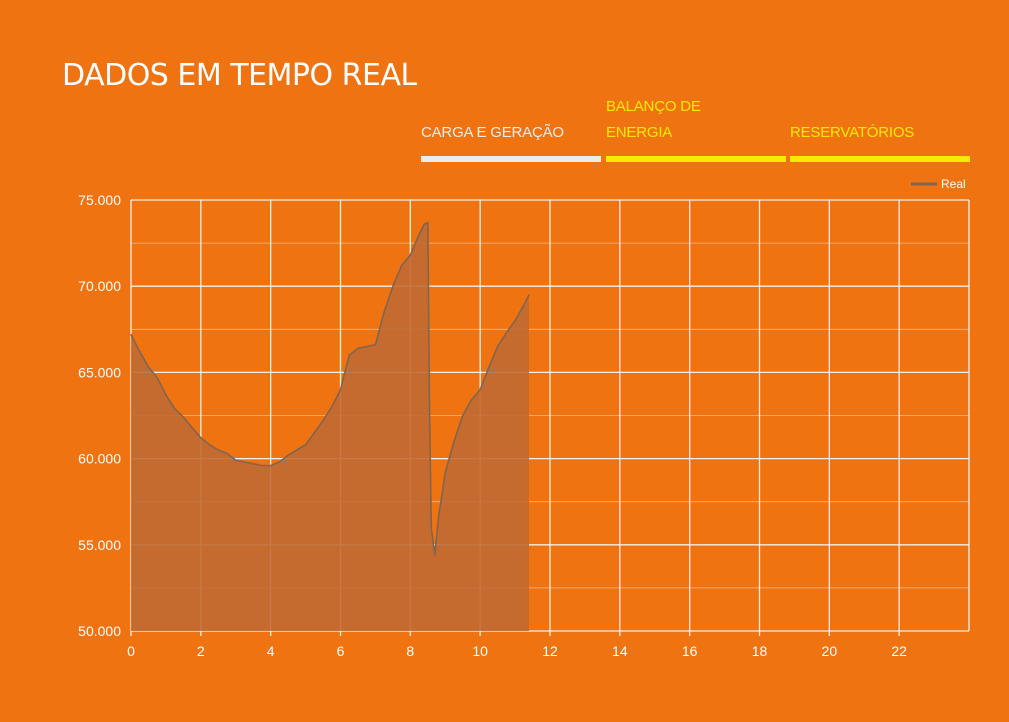 The image size is (1009, 722). Describe the element at coordinates (852, 132) in the screenshot. I see `tab-label: RESERVATÓRIOS` at that location.